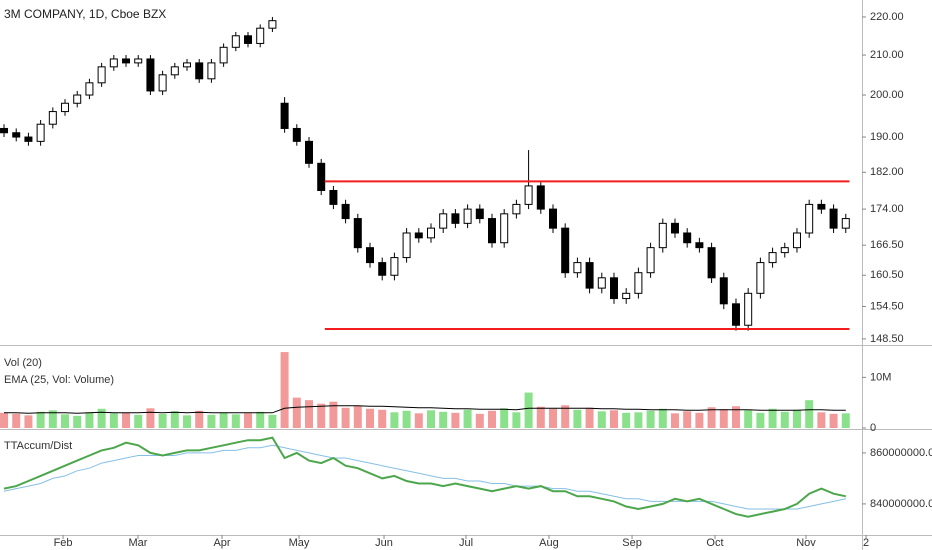 This screenshot has width=932, height=550. Describe the element at coordinates (887, 209) in the screenshot. I see `y-tick-label: 174.00` at that location.